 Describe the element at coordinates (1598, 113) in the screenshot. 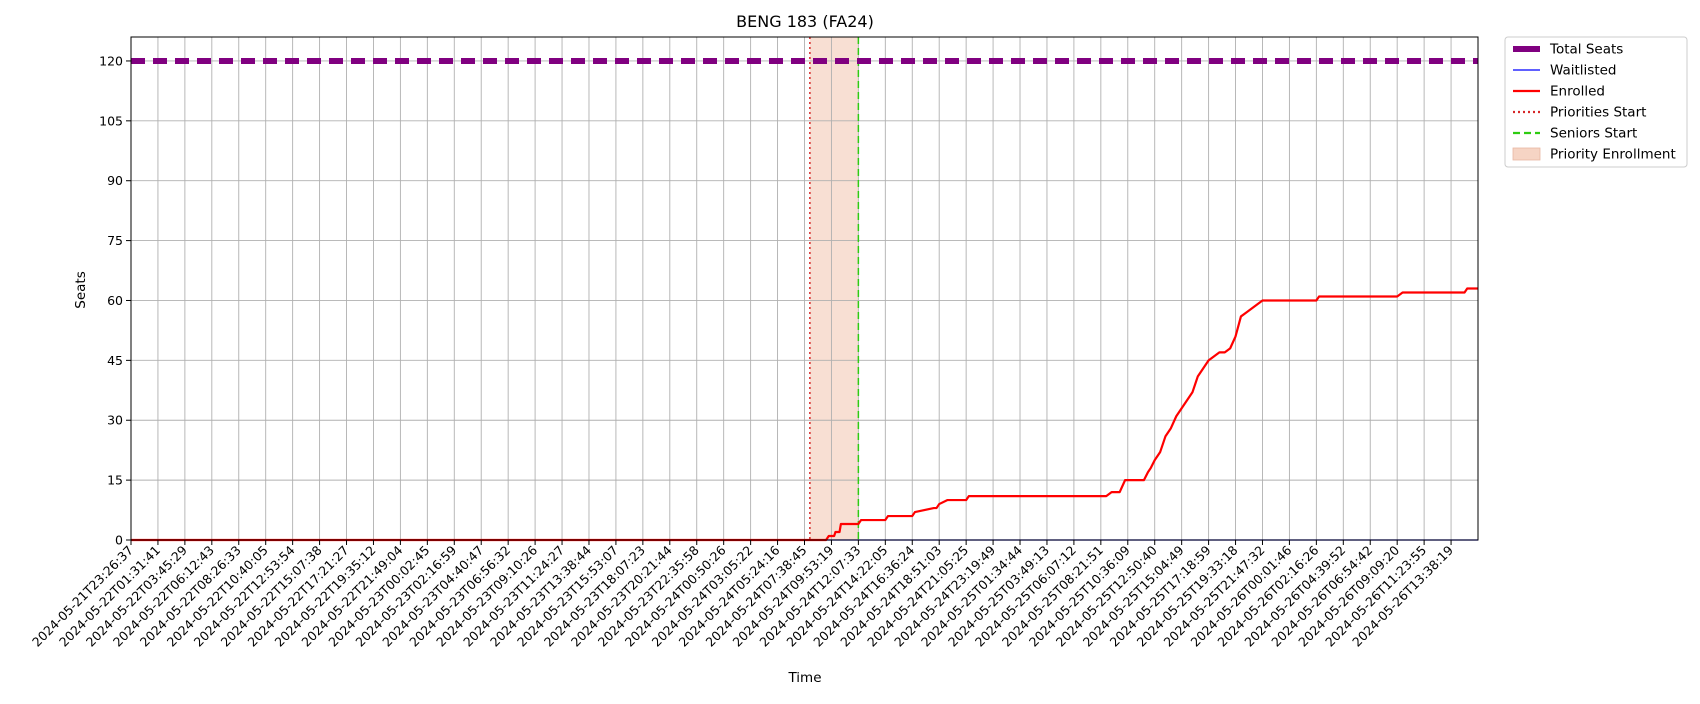

I see `legend-label-priorities-start: Priorities Start` at that location.